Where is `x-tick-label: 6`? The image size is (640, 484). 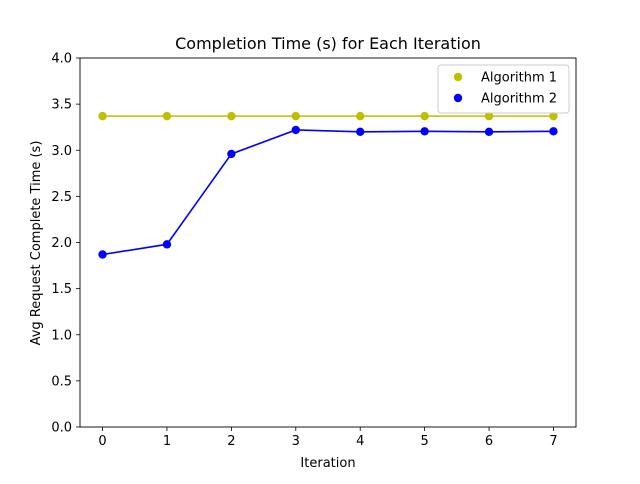 x-tick-label: 6 is located at coordinates (489, 441).